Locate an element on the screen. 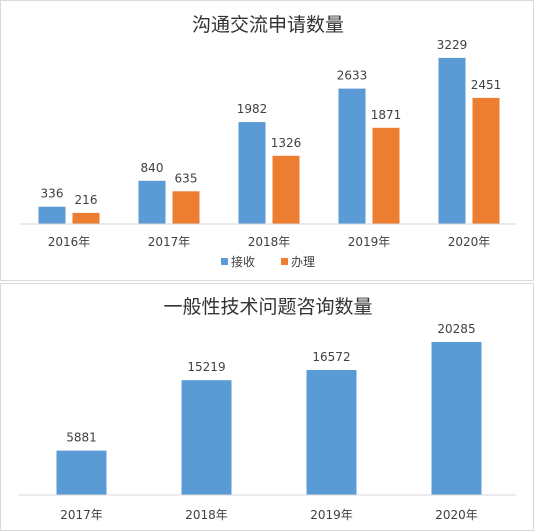 Image resolution: width=536 pixels, height=532 pixels. chart-title: 沟通交流申请数量 is located at coordinates (268, 25).